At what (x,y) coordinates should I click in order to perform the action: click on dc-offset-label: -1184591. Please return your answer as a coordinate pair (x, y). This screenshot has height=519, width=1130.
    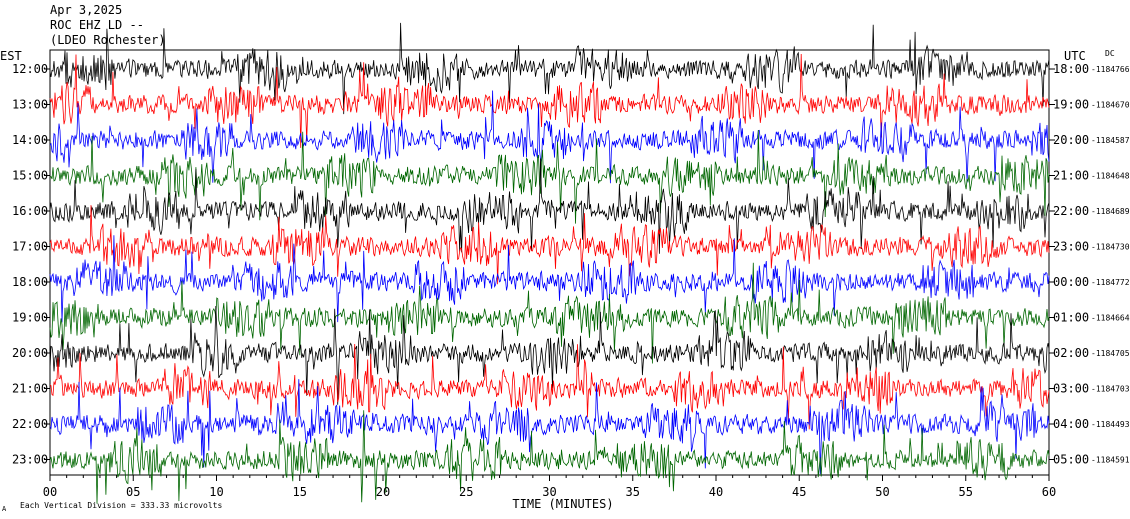
    Looking at the image, I should click on (1110, 460).